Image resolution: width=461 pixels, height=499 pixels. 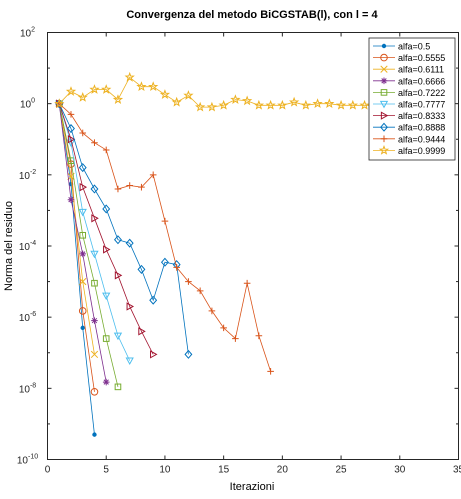 What do you see at coordinates (27, 33) in the screenshot?
I see `y-tick-label: 10²` at bounding box center [27, 33].